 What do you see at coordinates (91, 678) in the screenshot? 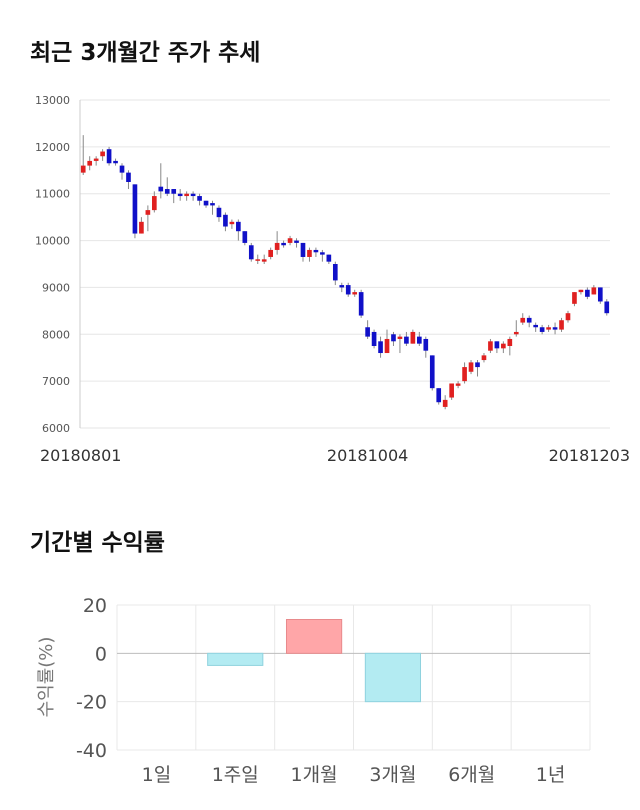
I see `return-y-ticks: -40 -20 0 20` at bounding box center [91, 678].